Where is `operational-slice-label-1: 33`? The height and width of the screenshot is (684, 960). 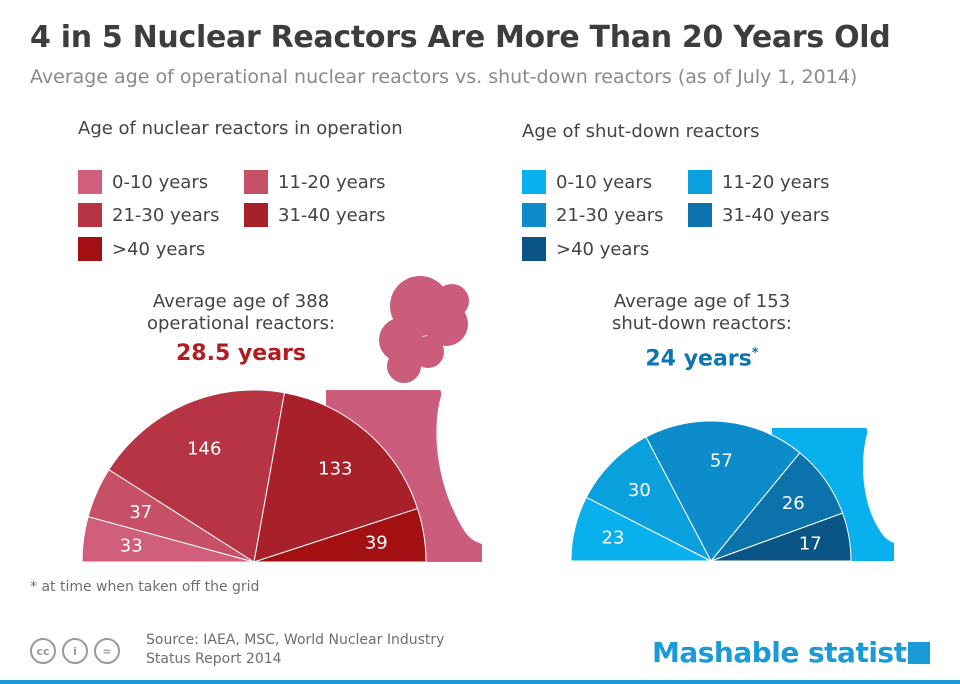
operational-slice-label-1: 33 is located at coordinates (131, 546).